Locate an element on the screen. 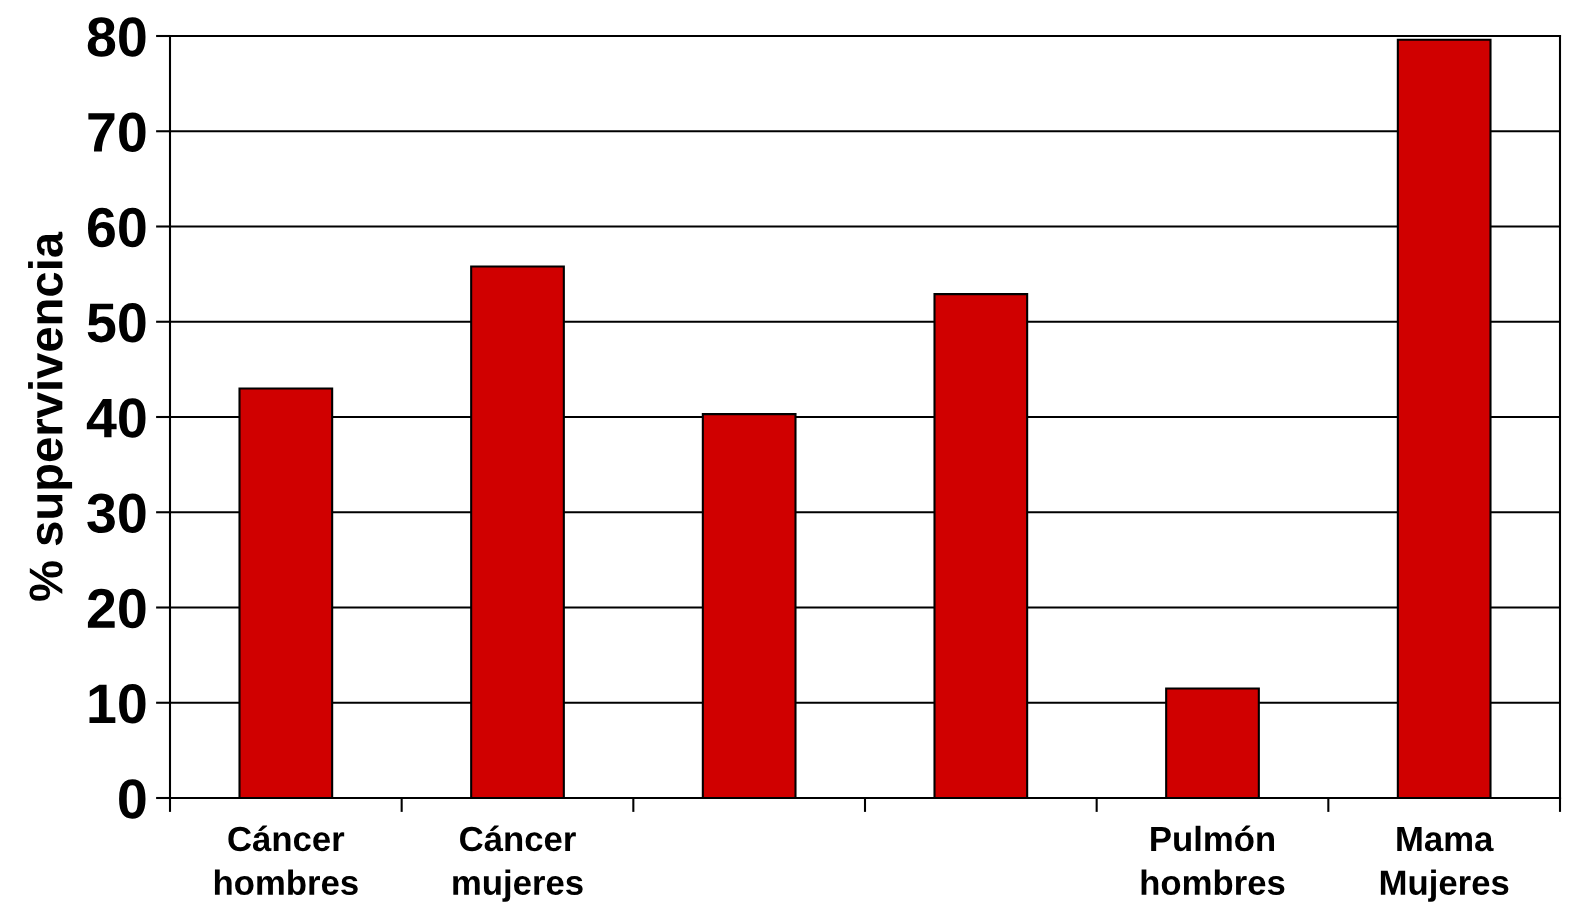 Image resolution: width=1592 pixels, height=917 pixels. y-tick-label: 80 is located at coordinates (116, 37).